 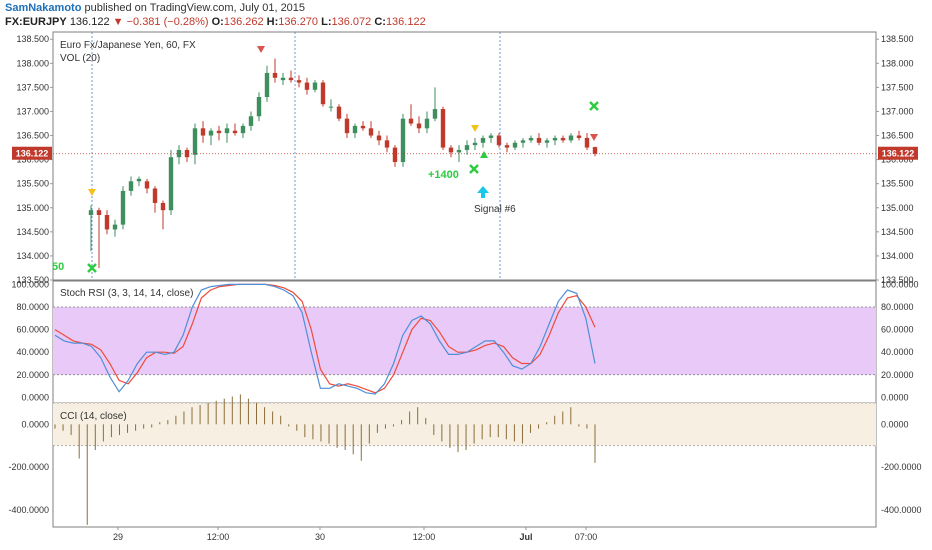 What do you see at coordinates (901, 467) in the screenshot?
I see `cci-tick-right: -200.0000` at bounding box center [901, 467].